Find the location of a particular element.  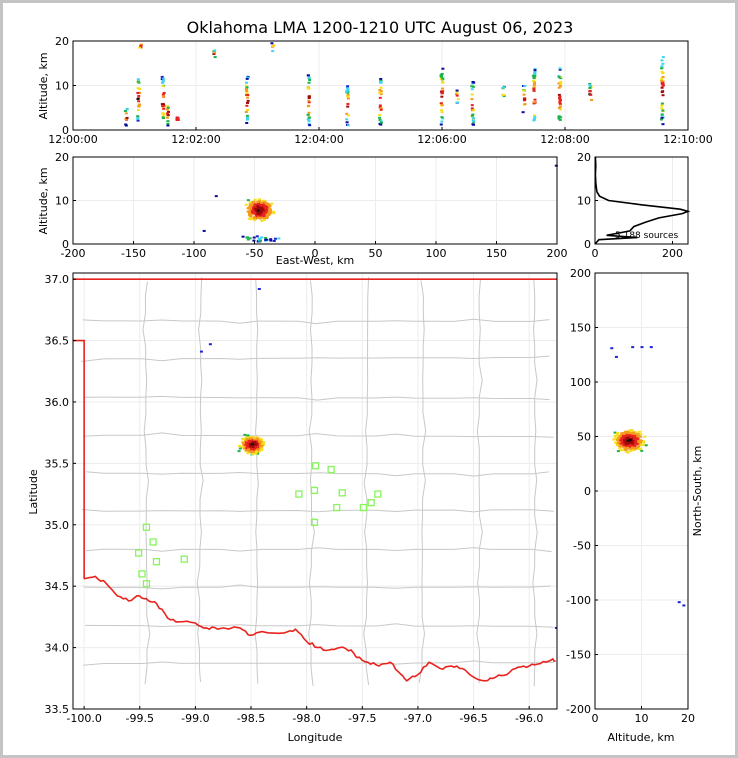

northsouth-ytick-label: 150 is located at coordinates (580, 328).